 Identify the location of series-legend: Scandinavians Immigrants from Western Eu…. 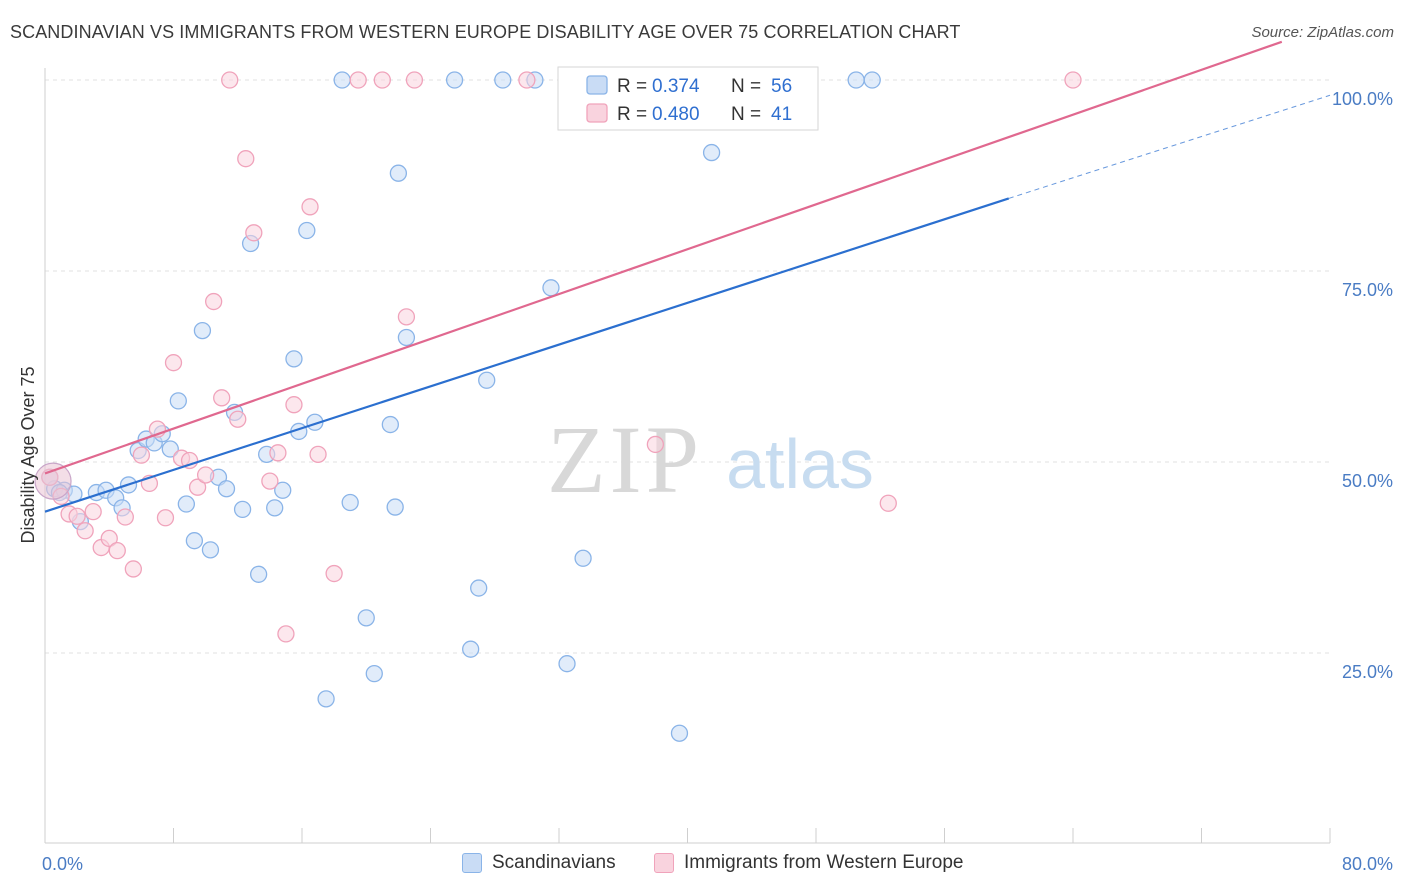
(703, 865).